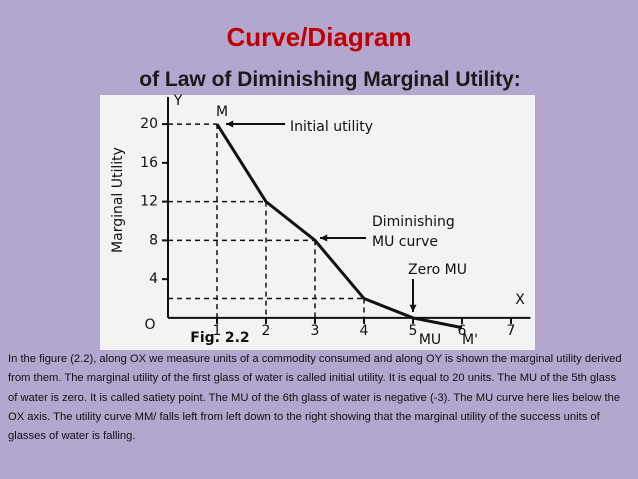 The image size is (638, 479). I want to click on x-axis-name: X, so click(520, 300).